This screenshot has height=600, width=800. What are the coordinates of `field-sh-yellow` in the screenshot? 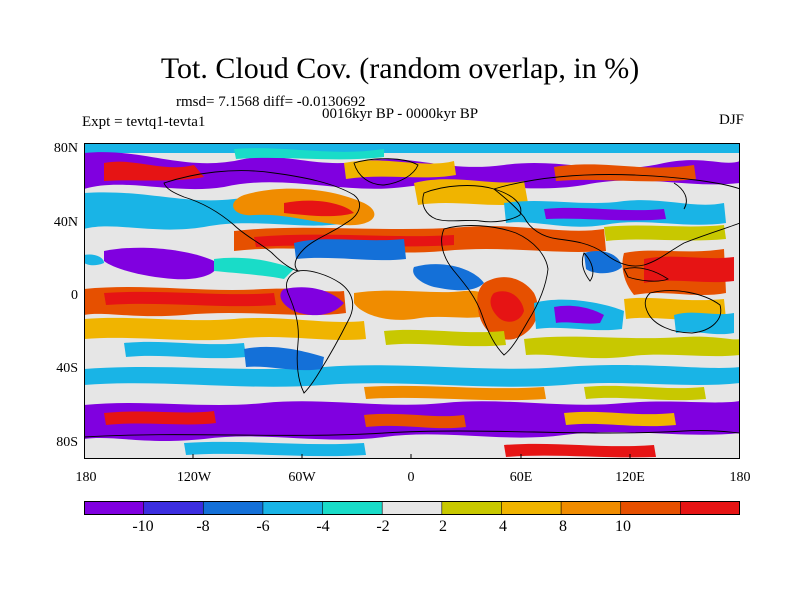 It's located at (445, 338).